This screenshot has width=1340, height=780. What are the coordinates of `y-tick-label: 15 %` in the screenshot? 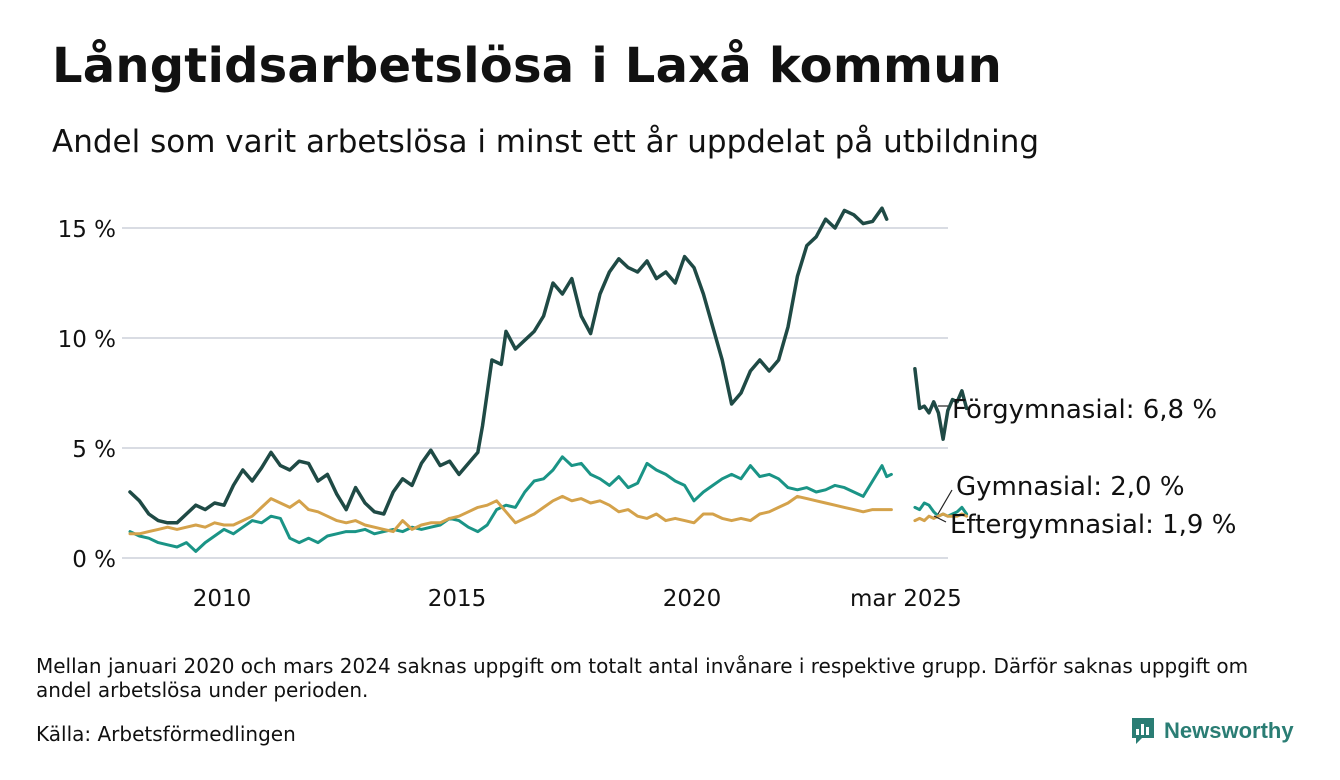 It's located at (87, 230).